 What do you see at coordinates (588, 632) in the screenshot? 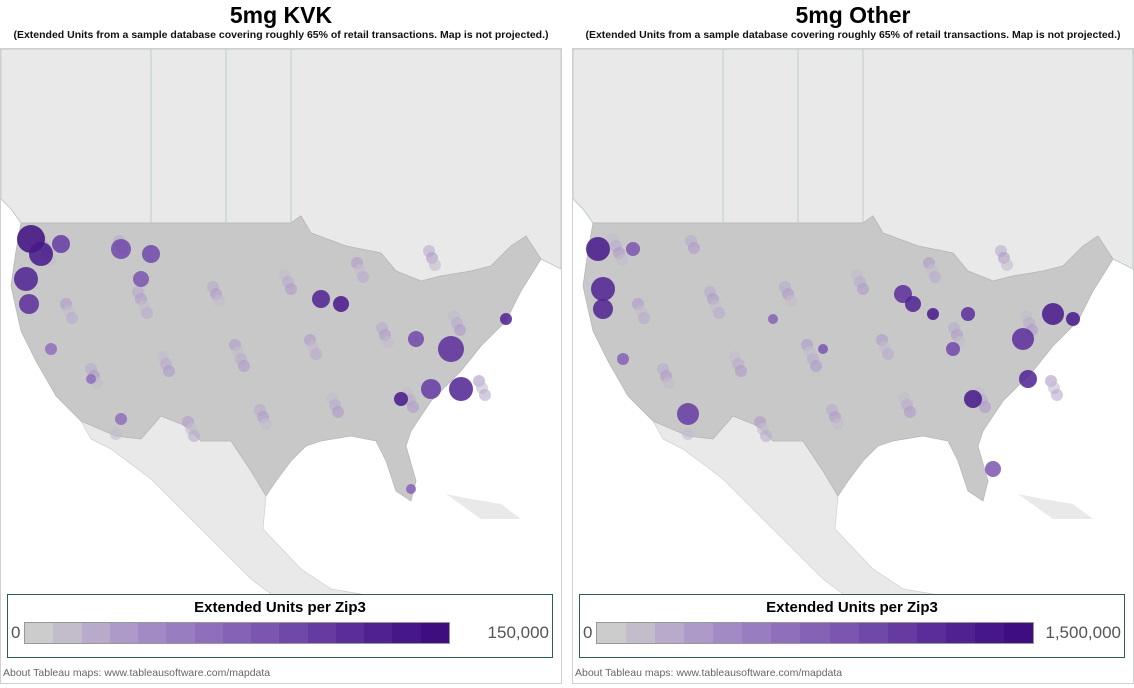
I see `legend-min: 0` at bounding box center [588, 632].